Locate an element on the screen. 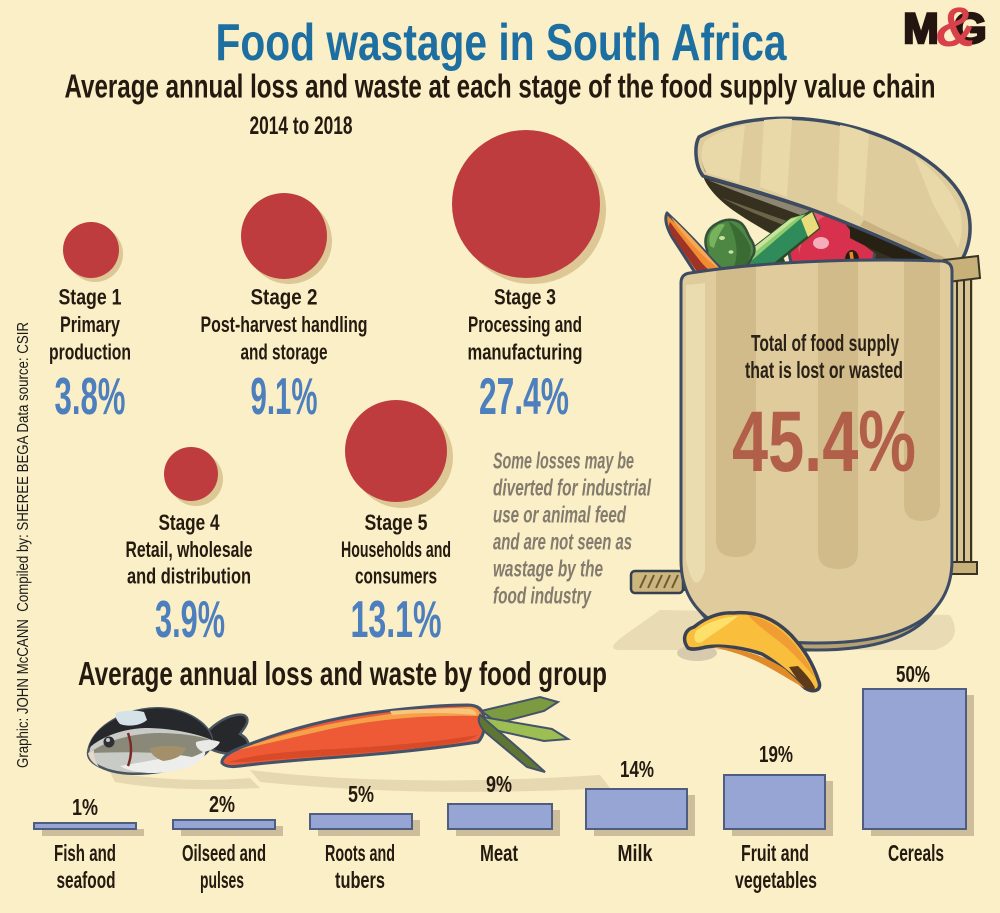  svg-text: 13.1% is located at coordinates (396, 620).